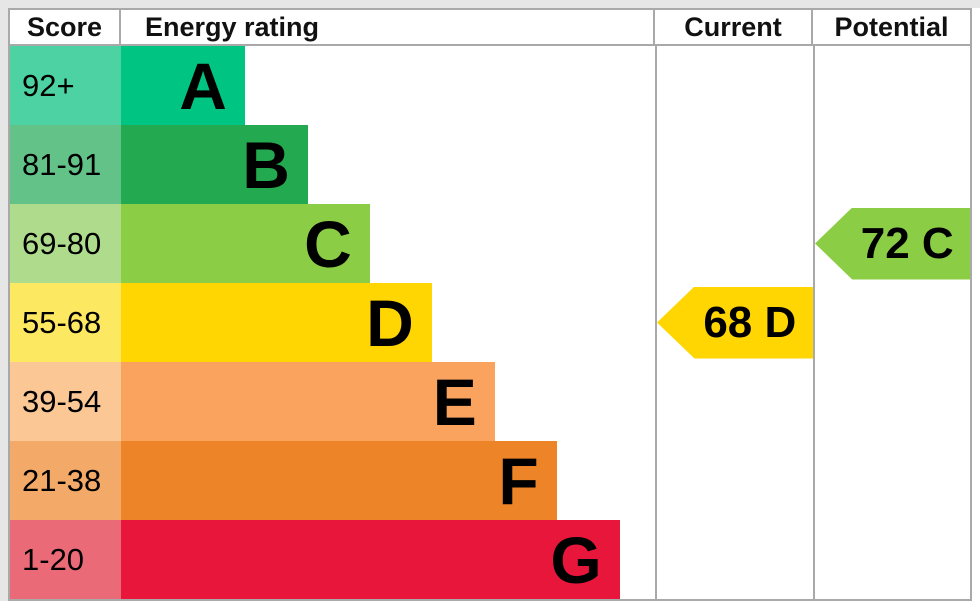  Describe the element at coordinates (339, 480) in the screenshot. I see `rating-bar: F` at that location.